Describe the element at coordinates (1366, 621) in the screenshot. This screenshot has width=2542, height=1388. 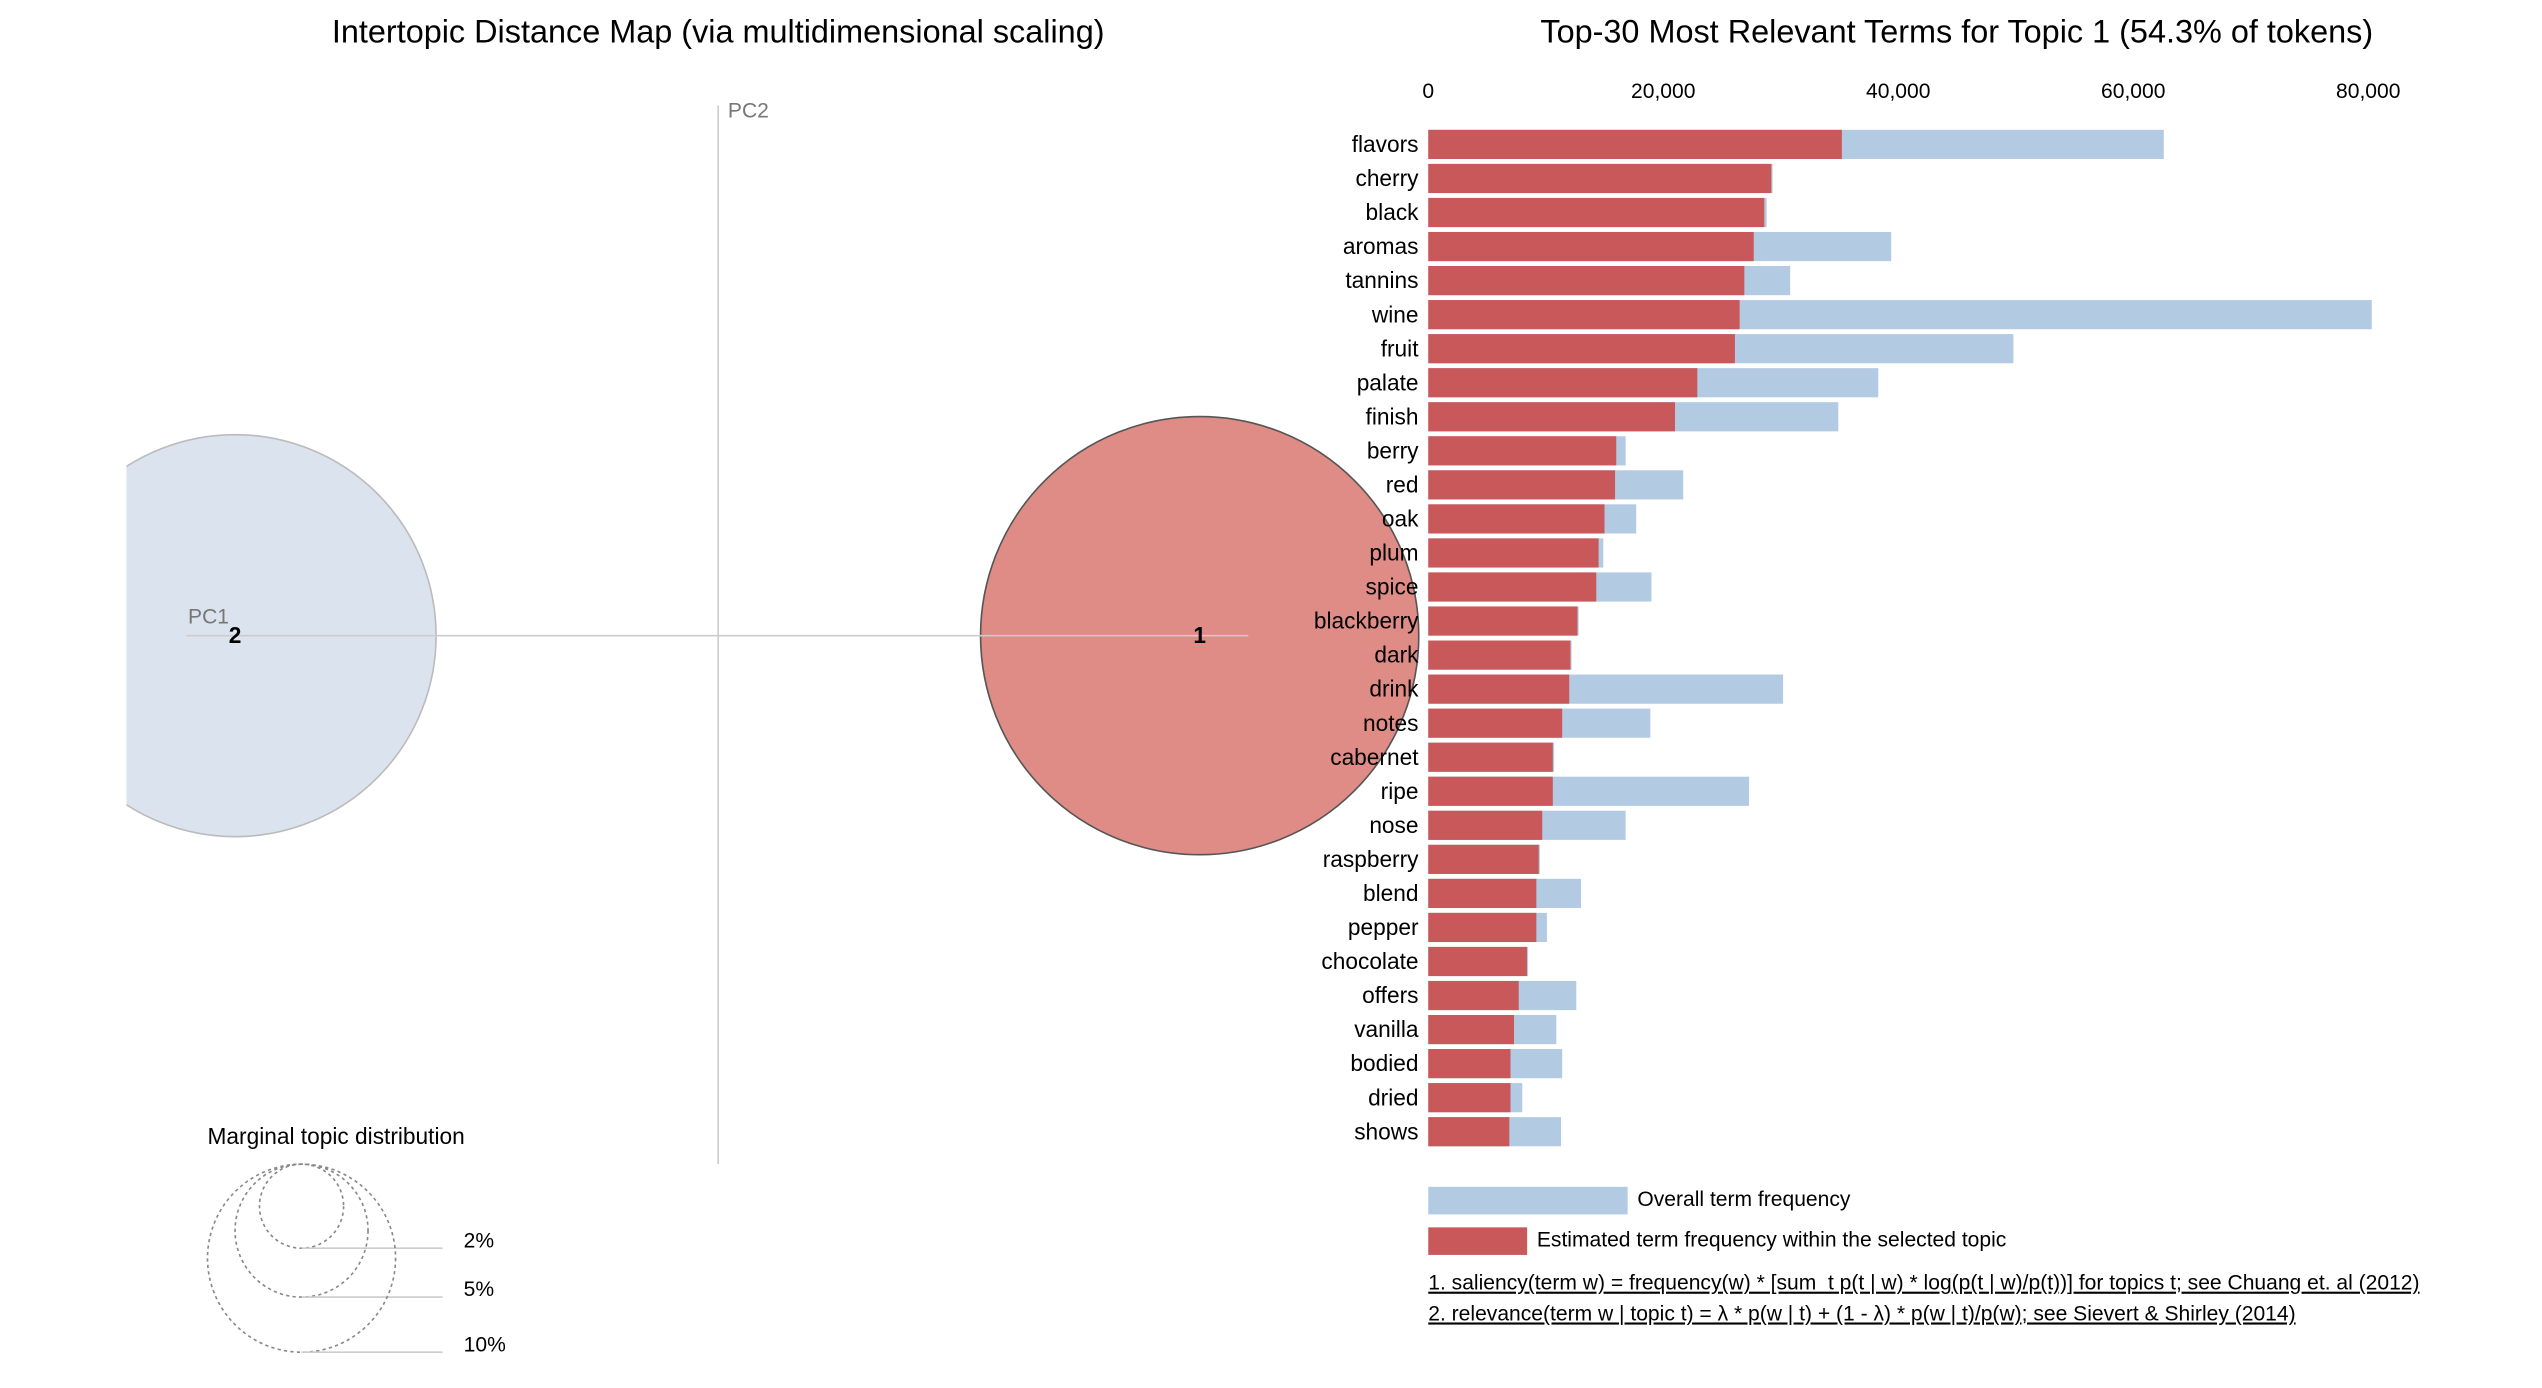
I see `term-label: blackberry` at that location.